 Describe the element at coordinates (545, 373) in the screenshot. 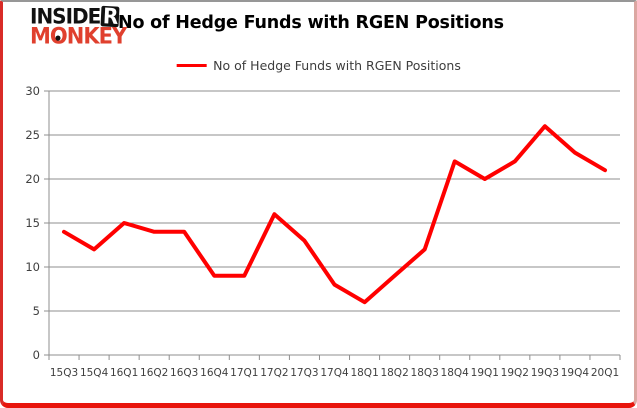

I see `x-tick-label: 19Q3` at that location.